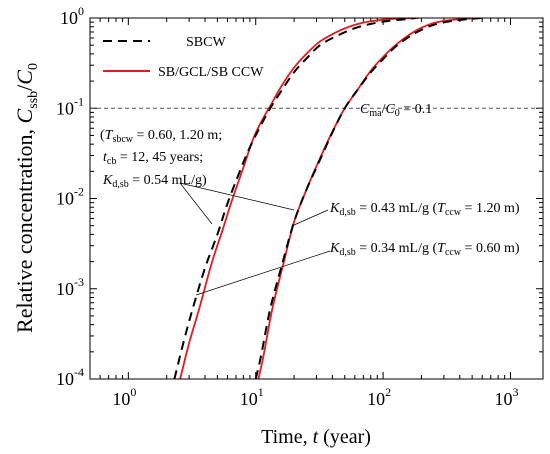  What do you see at coordinates (70, 377) in the screenshot?
I see `y-tick-label-0: 10⁻⁴` at bounding box center [70, 377].